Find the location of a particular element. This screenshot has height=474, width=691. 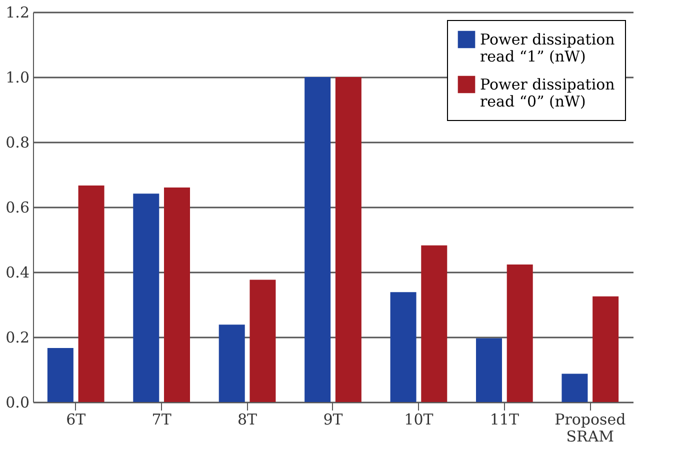

x-tick-label: 10T is located at coordinates (419, 419).